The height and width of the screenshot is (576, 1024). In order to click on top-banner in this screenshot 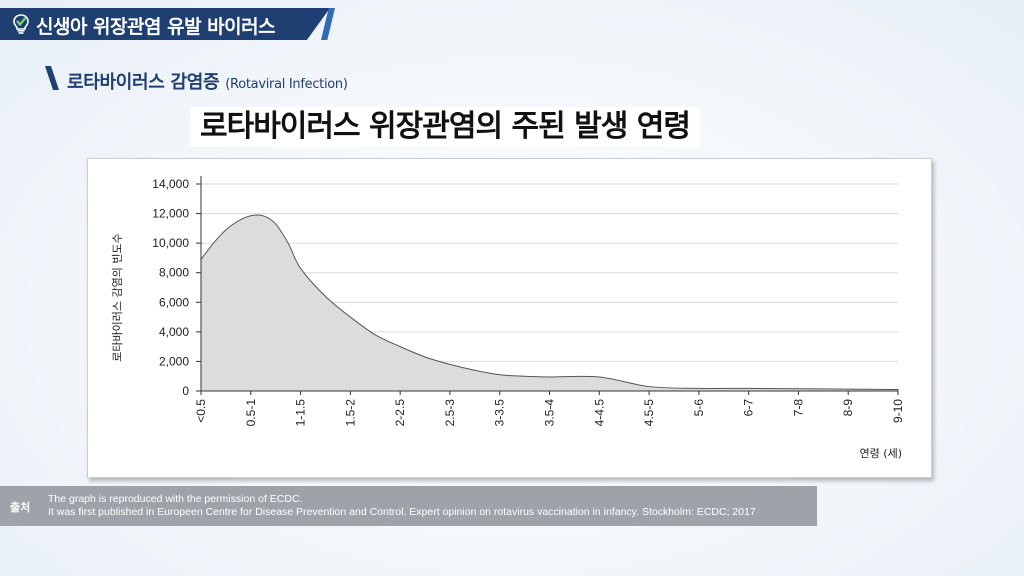, I will do `click(165, 24)`.